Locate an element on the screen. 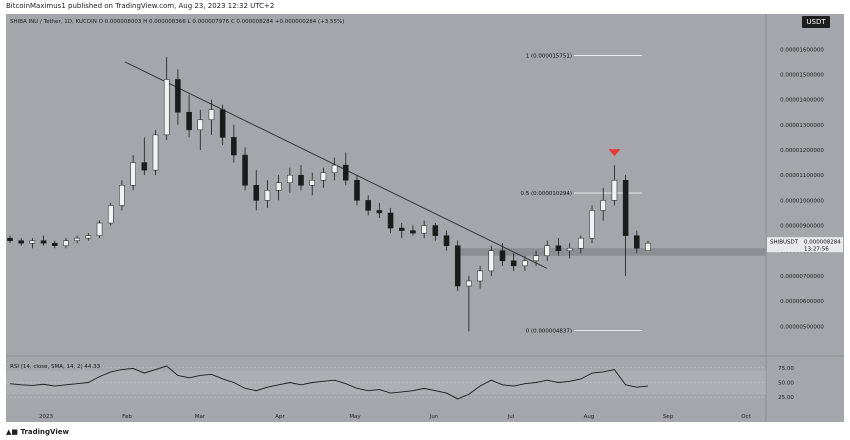  x-tick-label: Sep is located at coordinates (668, 417).